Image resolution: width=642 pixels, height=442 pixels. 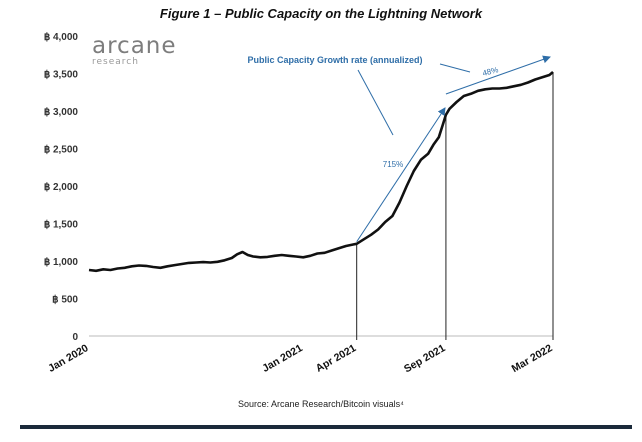 What do you see at coordinates (61, 262) in the screenshot?
I see `y-tick-label: ฿ 1,000` at bounding box center [61, 262].